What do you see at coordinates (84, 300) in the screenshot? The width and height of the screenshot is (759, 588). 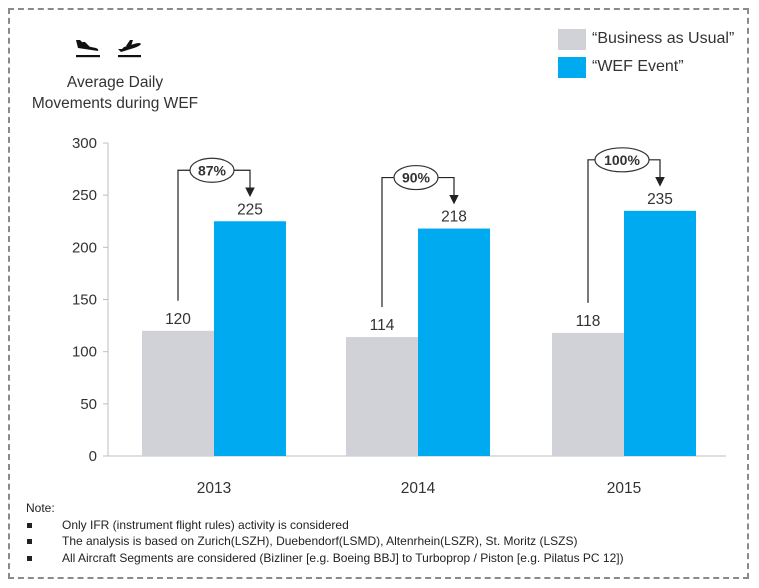 I see `y-tick-label: 150` at bounding box center [84, 300].